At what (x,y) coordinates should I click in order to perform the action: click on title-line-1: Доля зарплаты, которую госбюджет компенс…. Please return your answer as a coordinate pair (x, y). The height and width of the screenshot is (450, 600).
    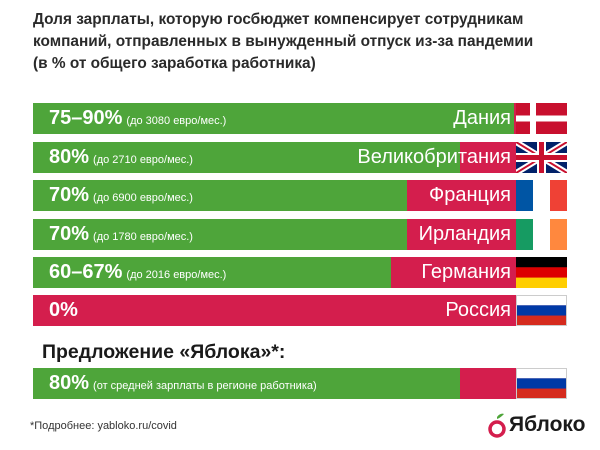
    Looking at the image, I should click on (278, 19).